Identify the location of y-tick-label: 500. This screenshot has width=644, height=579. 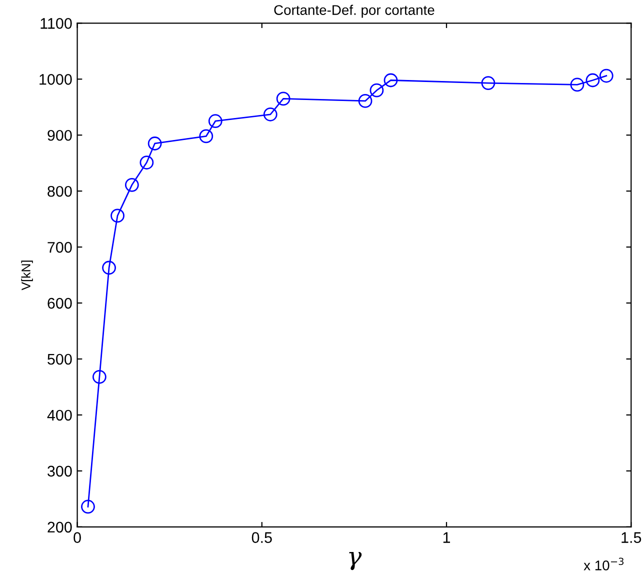
(60, 359).